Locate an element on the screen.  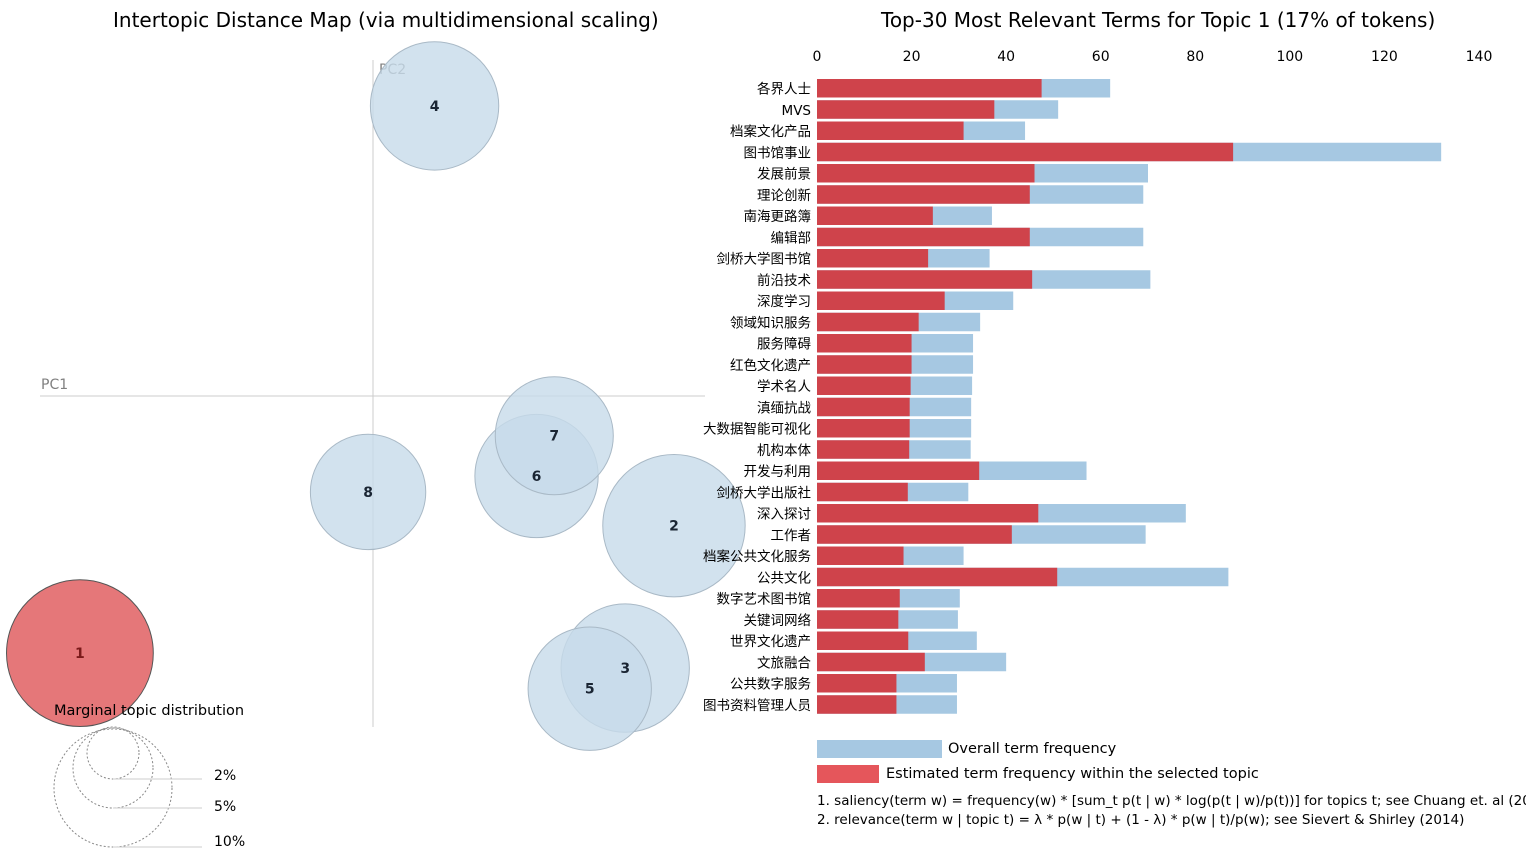
size-legend: 2% 5% 10% is located at coordinates (149, 788).